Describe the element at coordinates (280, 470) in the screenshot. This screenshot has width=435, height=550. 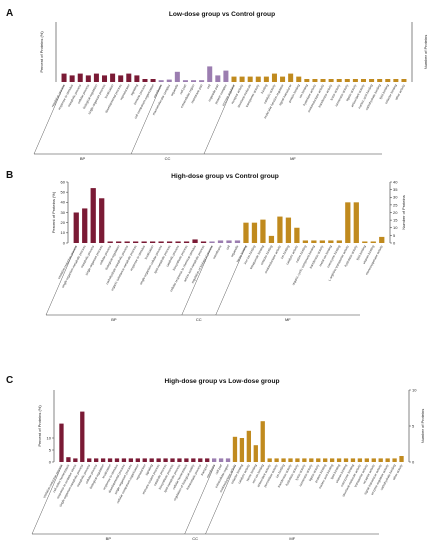
I see `category-label: ion binding` at that location.